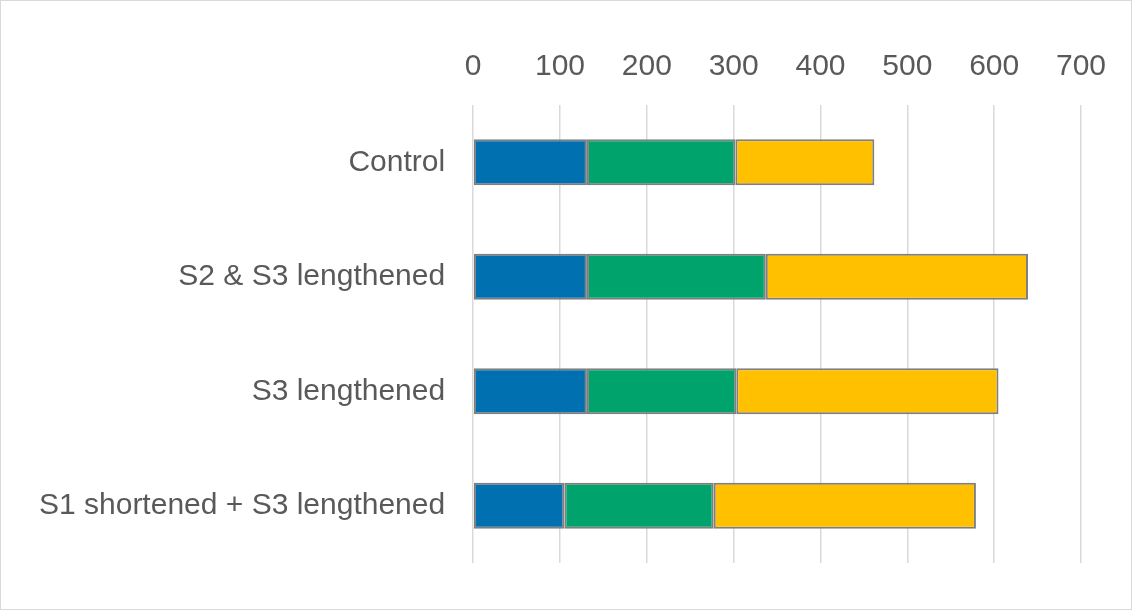  Describe the element at coordinates (397, 160) in the screenshot. I see `y-tick-label: Control` at that location.